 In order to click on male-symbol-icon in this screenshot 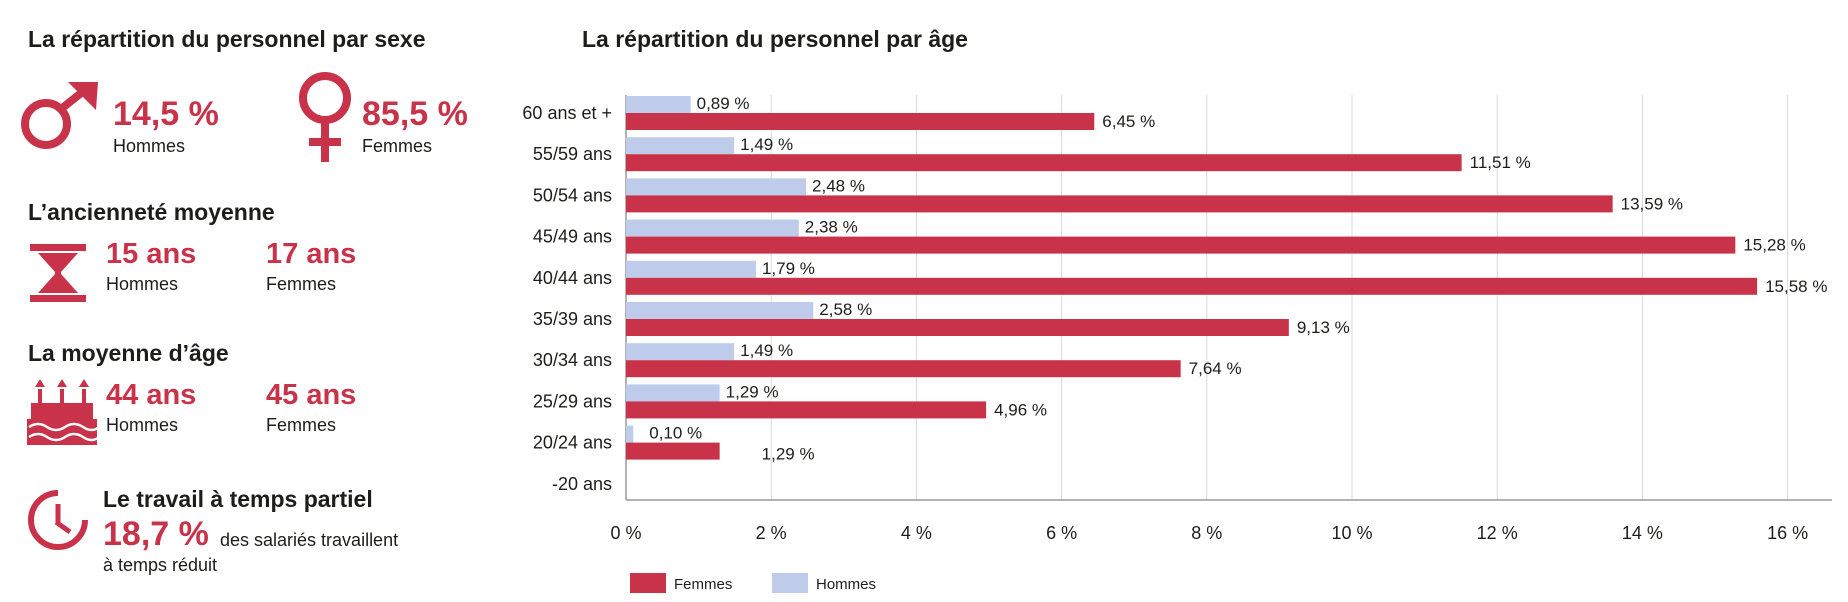, I will do `click(59, 115)`.